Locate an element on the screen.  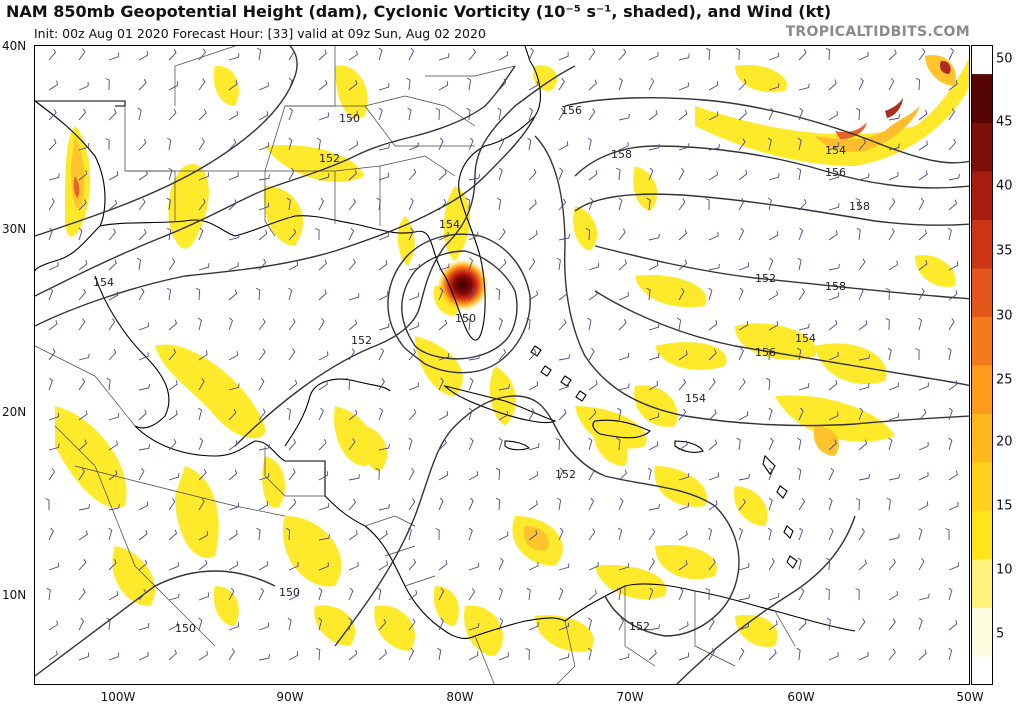
colorbar-label-25: 25 is located at coordinates (1004, 380).